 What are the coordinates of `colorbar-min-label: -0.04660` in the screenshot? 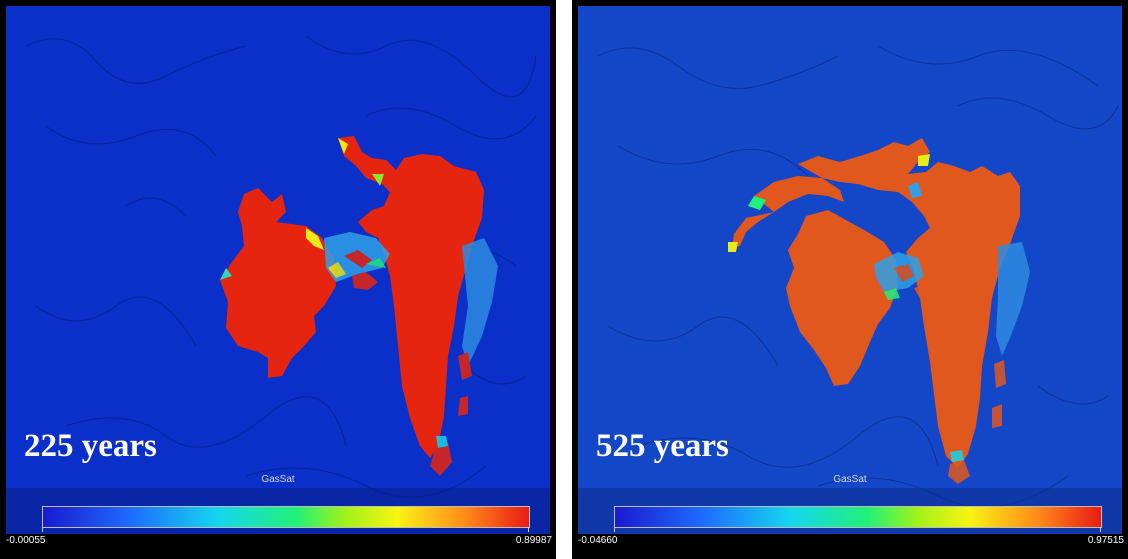 It's located at (598, 540).